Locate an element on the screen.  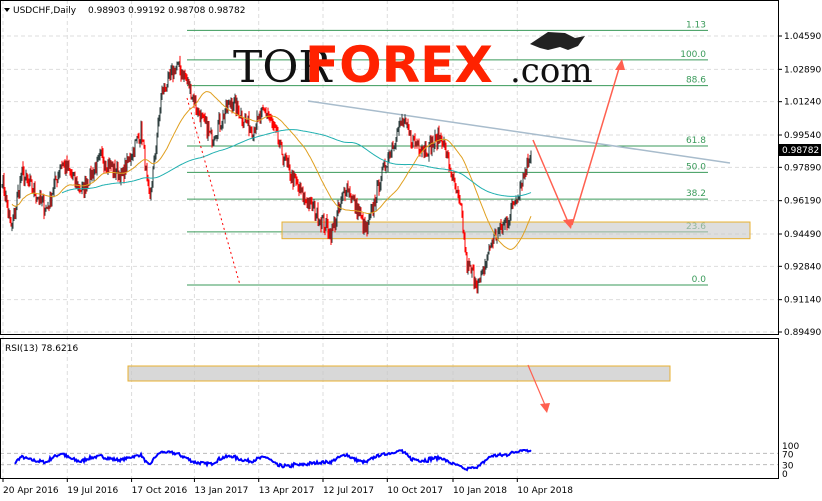
fib-label: 61.8 is located at coordinates (696, 141).